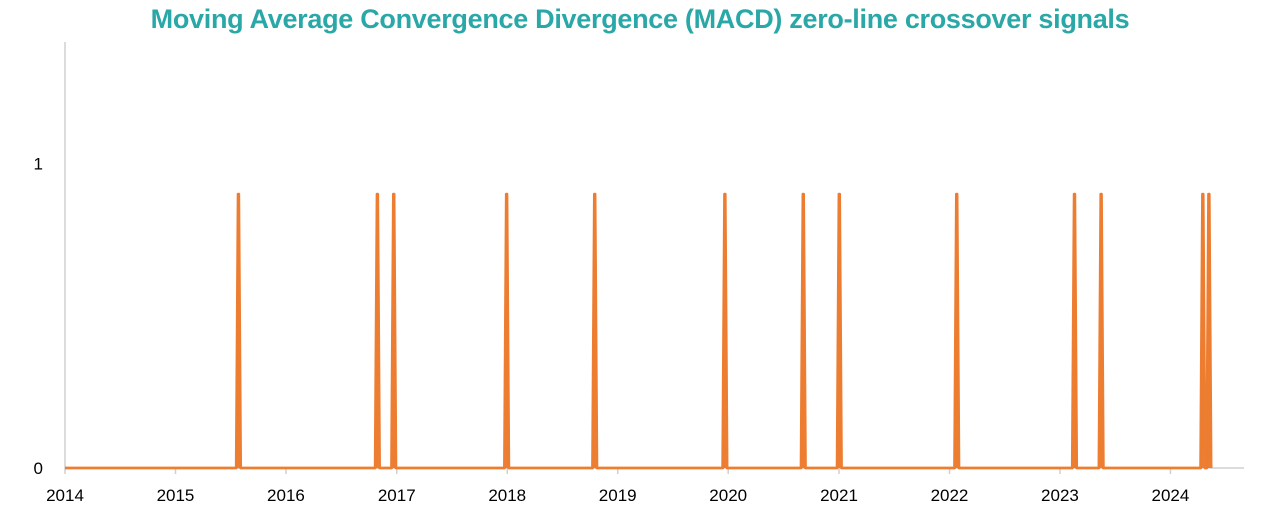 The width and height of the screenshot is (1280, 524). What do you see at coordinates (38, 316) in the screenshot?
I see `y-tick-labels: 01` at bounding box center [38, 316].